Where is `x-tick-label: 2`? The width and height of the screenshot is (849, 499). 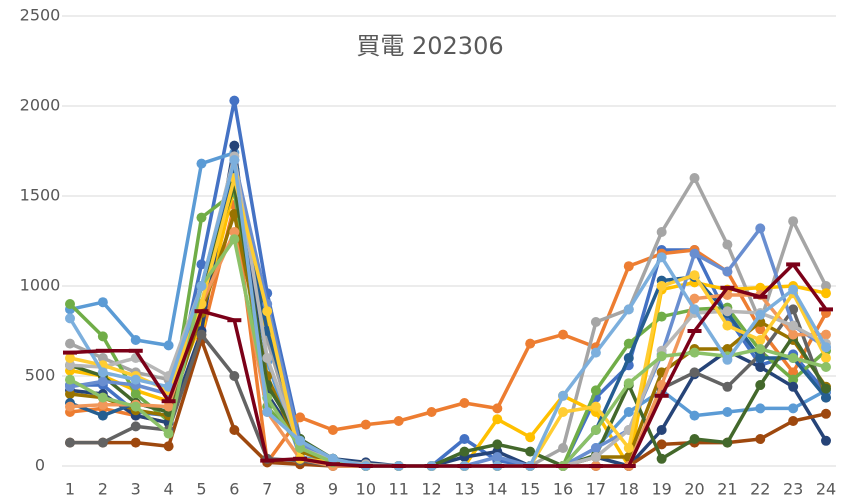 x-tick-label: 2 is located at coordinates (103, 489).